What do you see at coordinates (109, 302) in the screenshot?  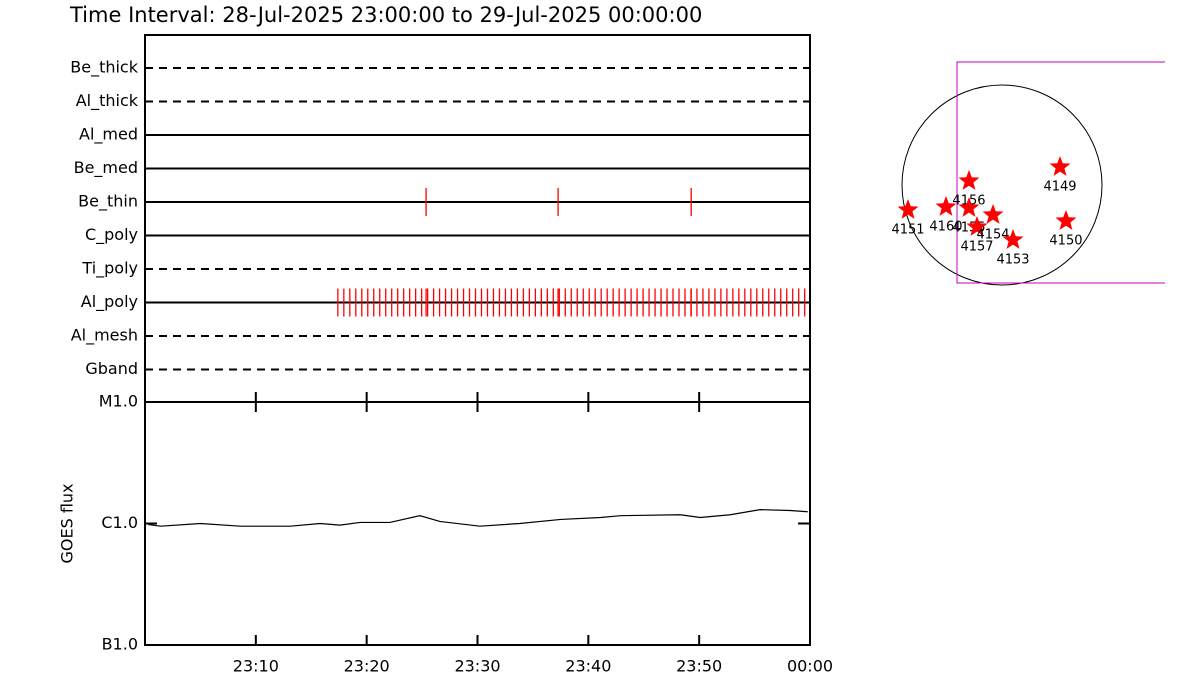 I see `filter-label: Al_poly` at bounding box center [109, 302].